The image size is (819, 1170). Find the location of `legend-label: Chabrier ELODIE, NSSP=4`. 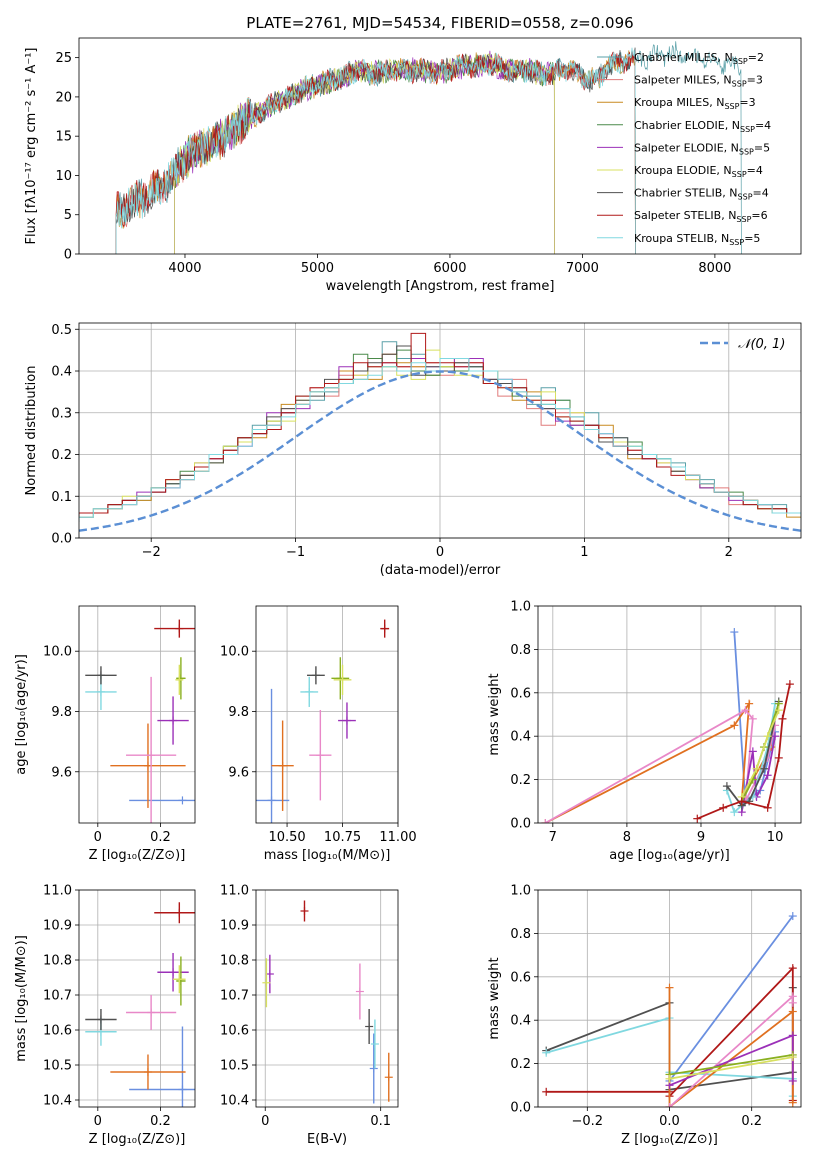

legend-label: Chabrier ELODIE, NSSP=4 is located at coordinates (702, 126).